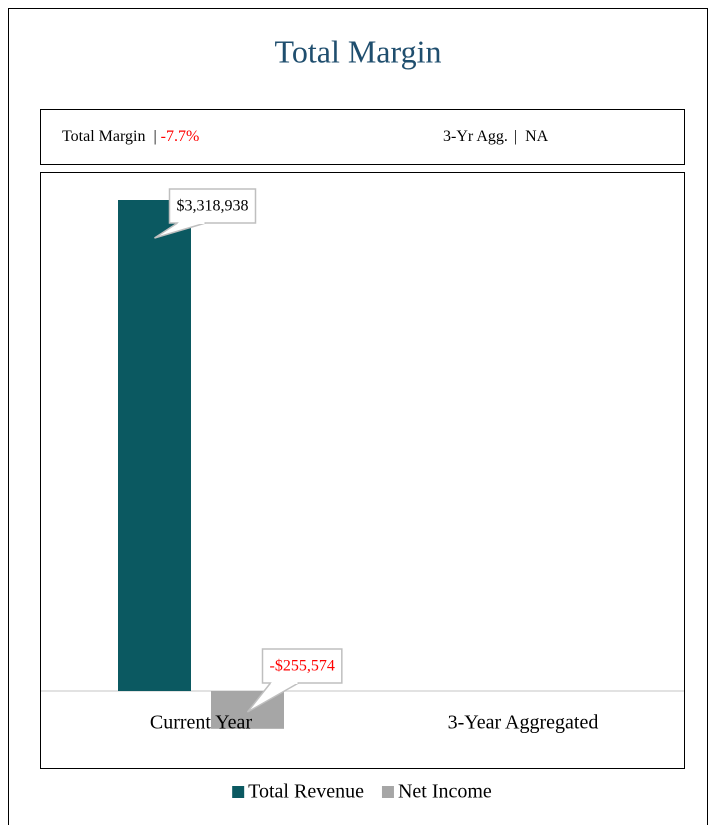  What do you see at coordinates (445, 792) in the screenshot?
I see `legend-label: Net Income` at bounding box center [445, 792].